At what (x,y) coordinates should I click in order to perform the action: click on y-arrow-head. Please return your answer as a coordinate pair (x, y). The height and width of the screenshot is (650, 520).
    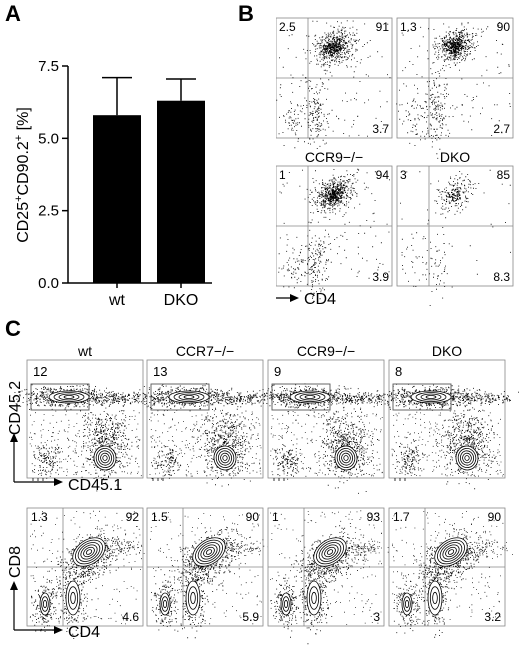
    Looking at the image, I should click on (14, 437).